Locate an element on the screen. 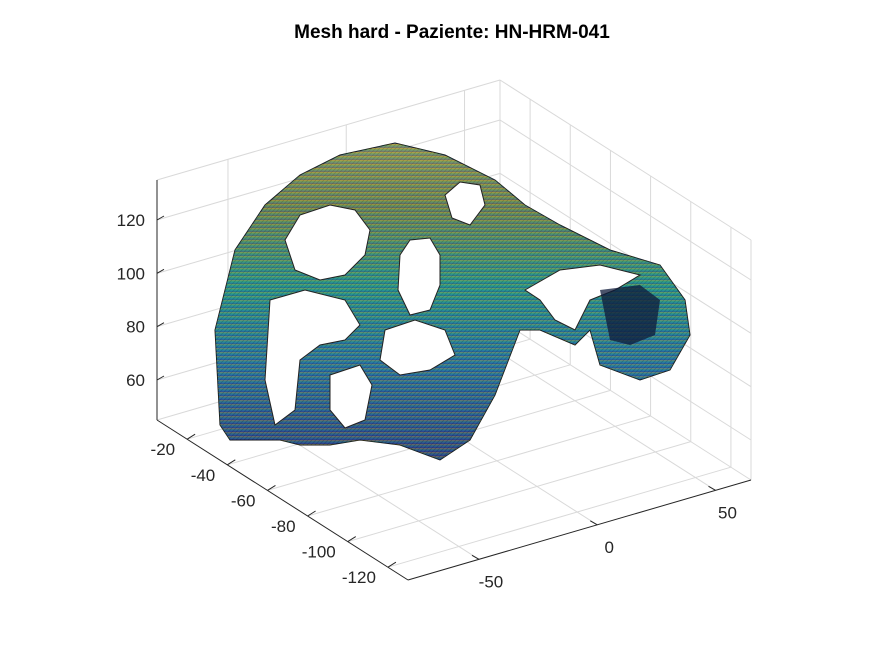 The height and width of the screenshot is (656, 875). z-tick-label: 100 is located at coordinates (131, 273).